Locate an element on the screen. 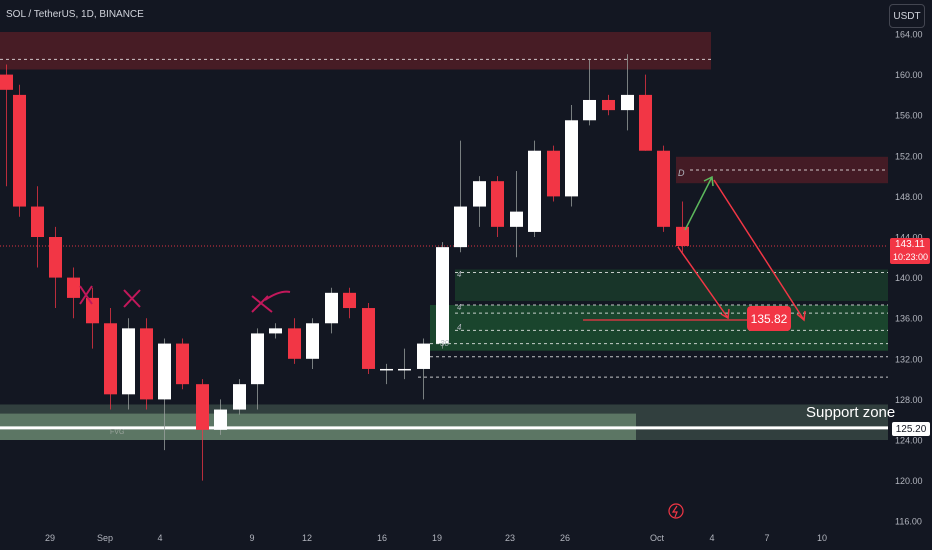 The height and width of the screenshot is (550, 932). price-tick-label: 140.00 is located at coordinates (909, 278).